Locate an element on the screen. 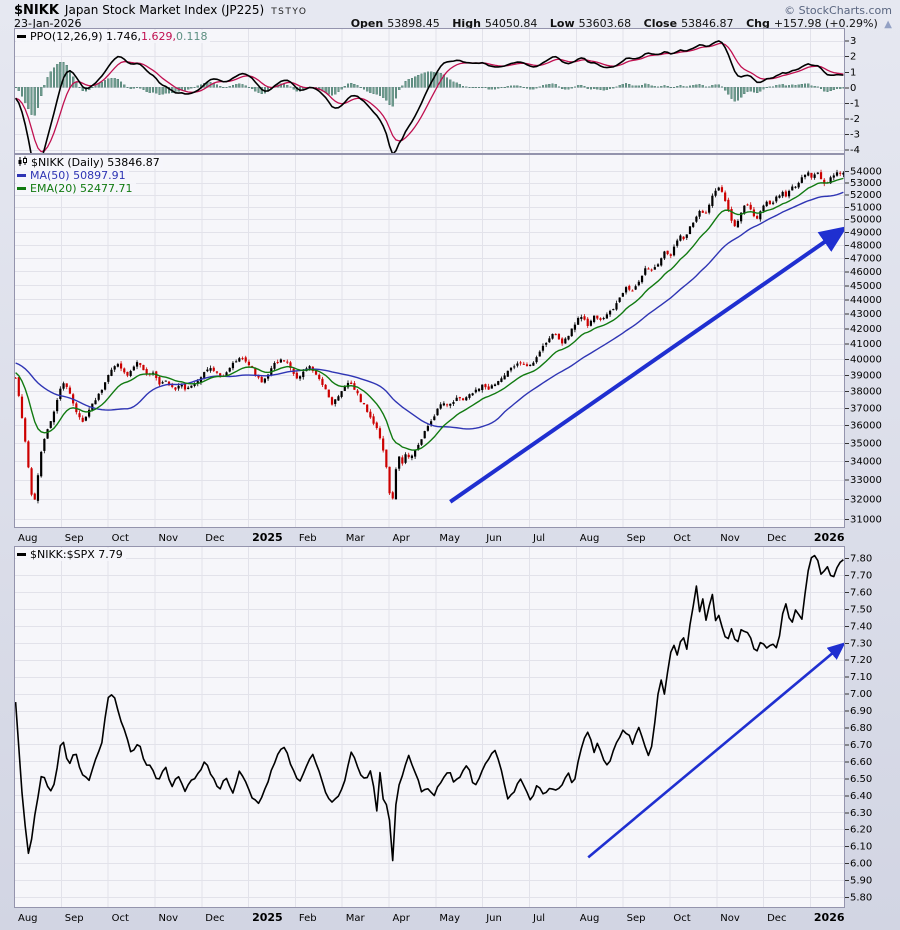 This screenshot has width=900, height=930. y-tick-label: 45000 is located at coordinates (866, 286).